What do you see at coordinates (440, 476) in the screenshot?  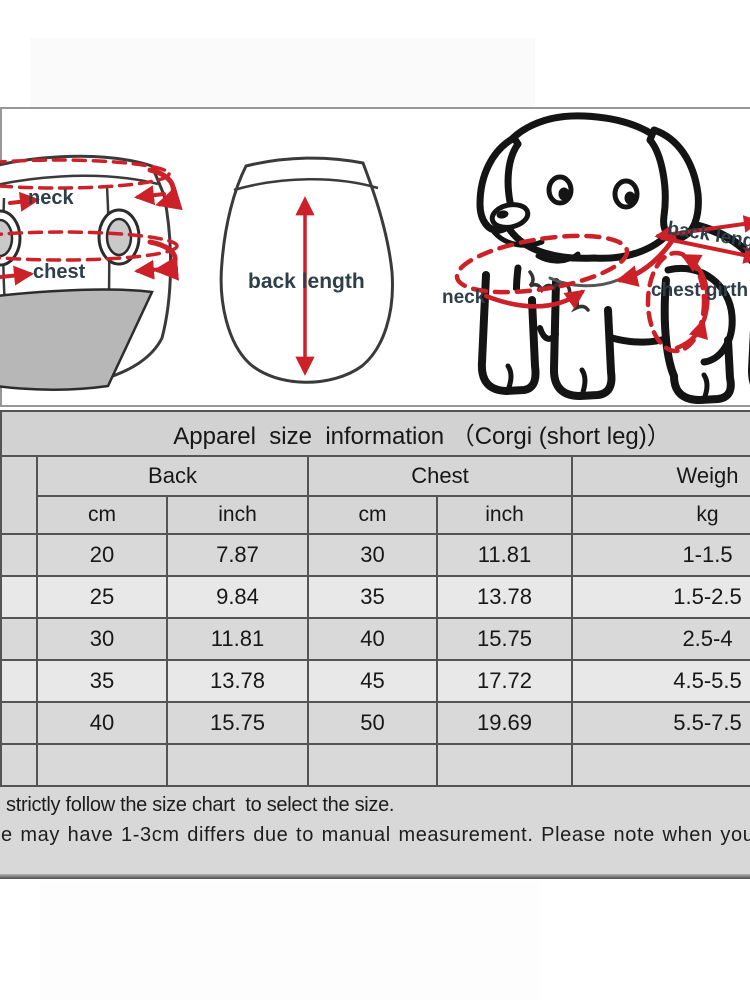 I see `chest-column-group: Chest` at bounding box center [440, 476].